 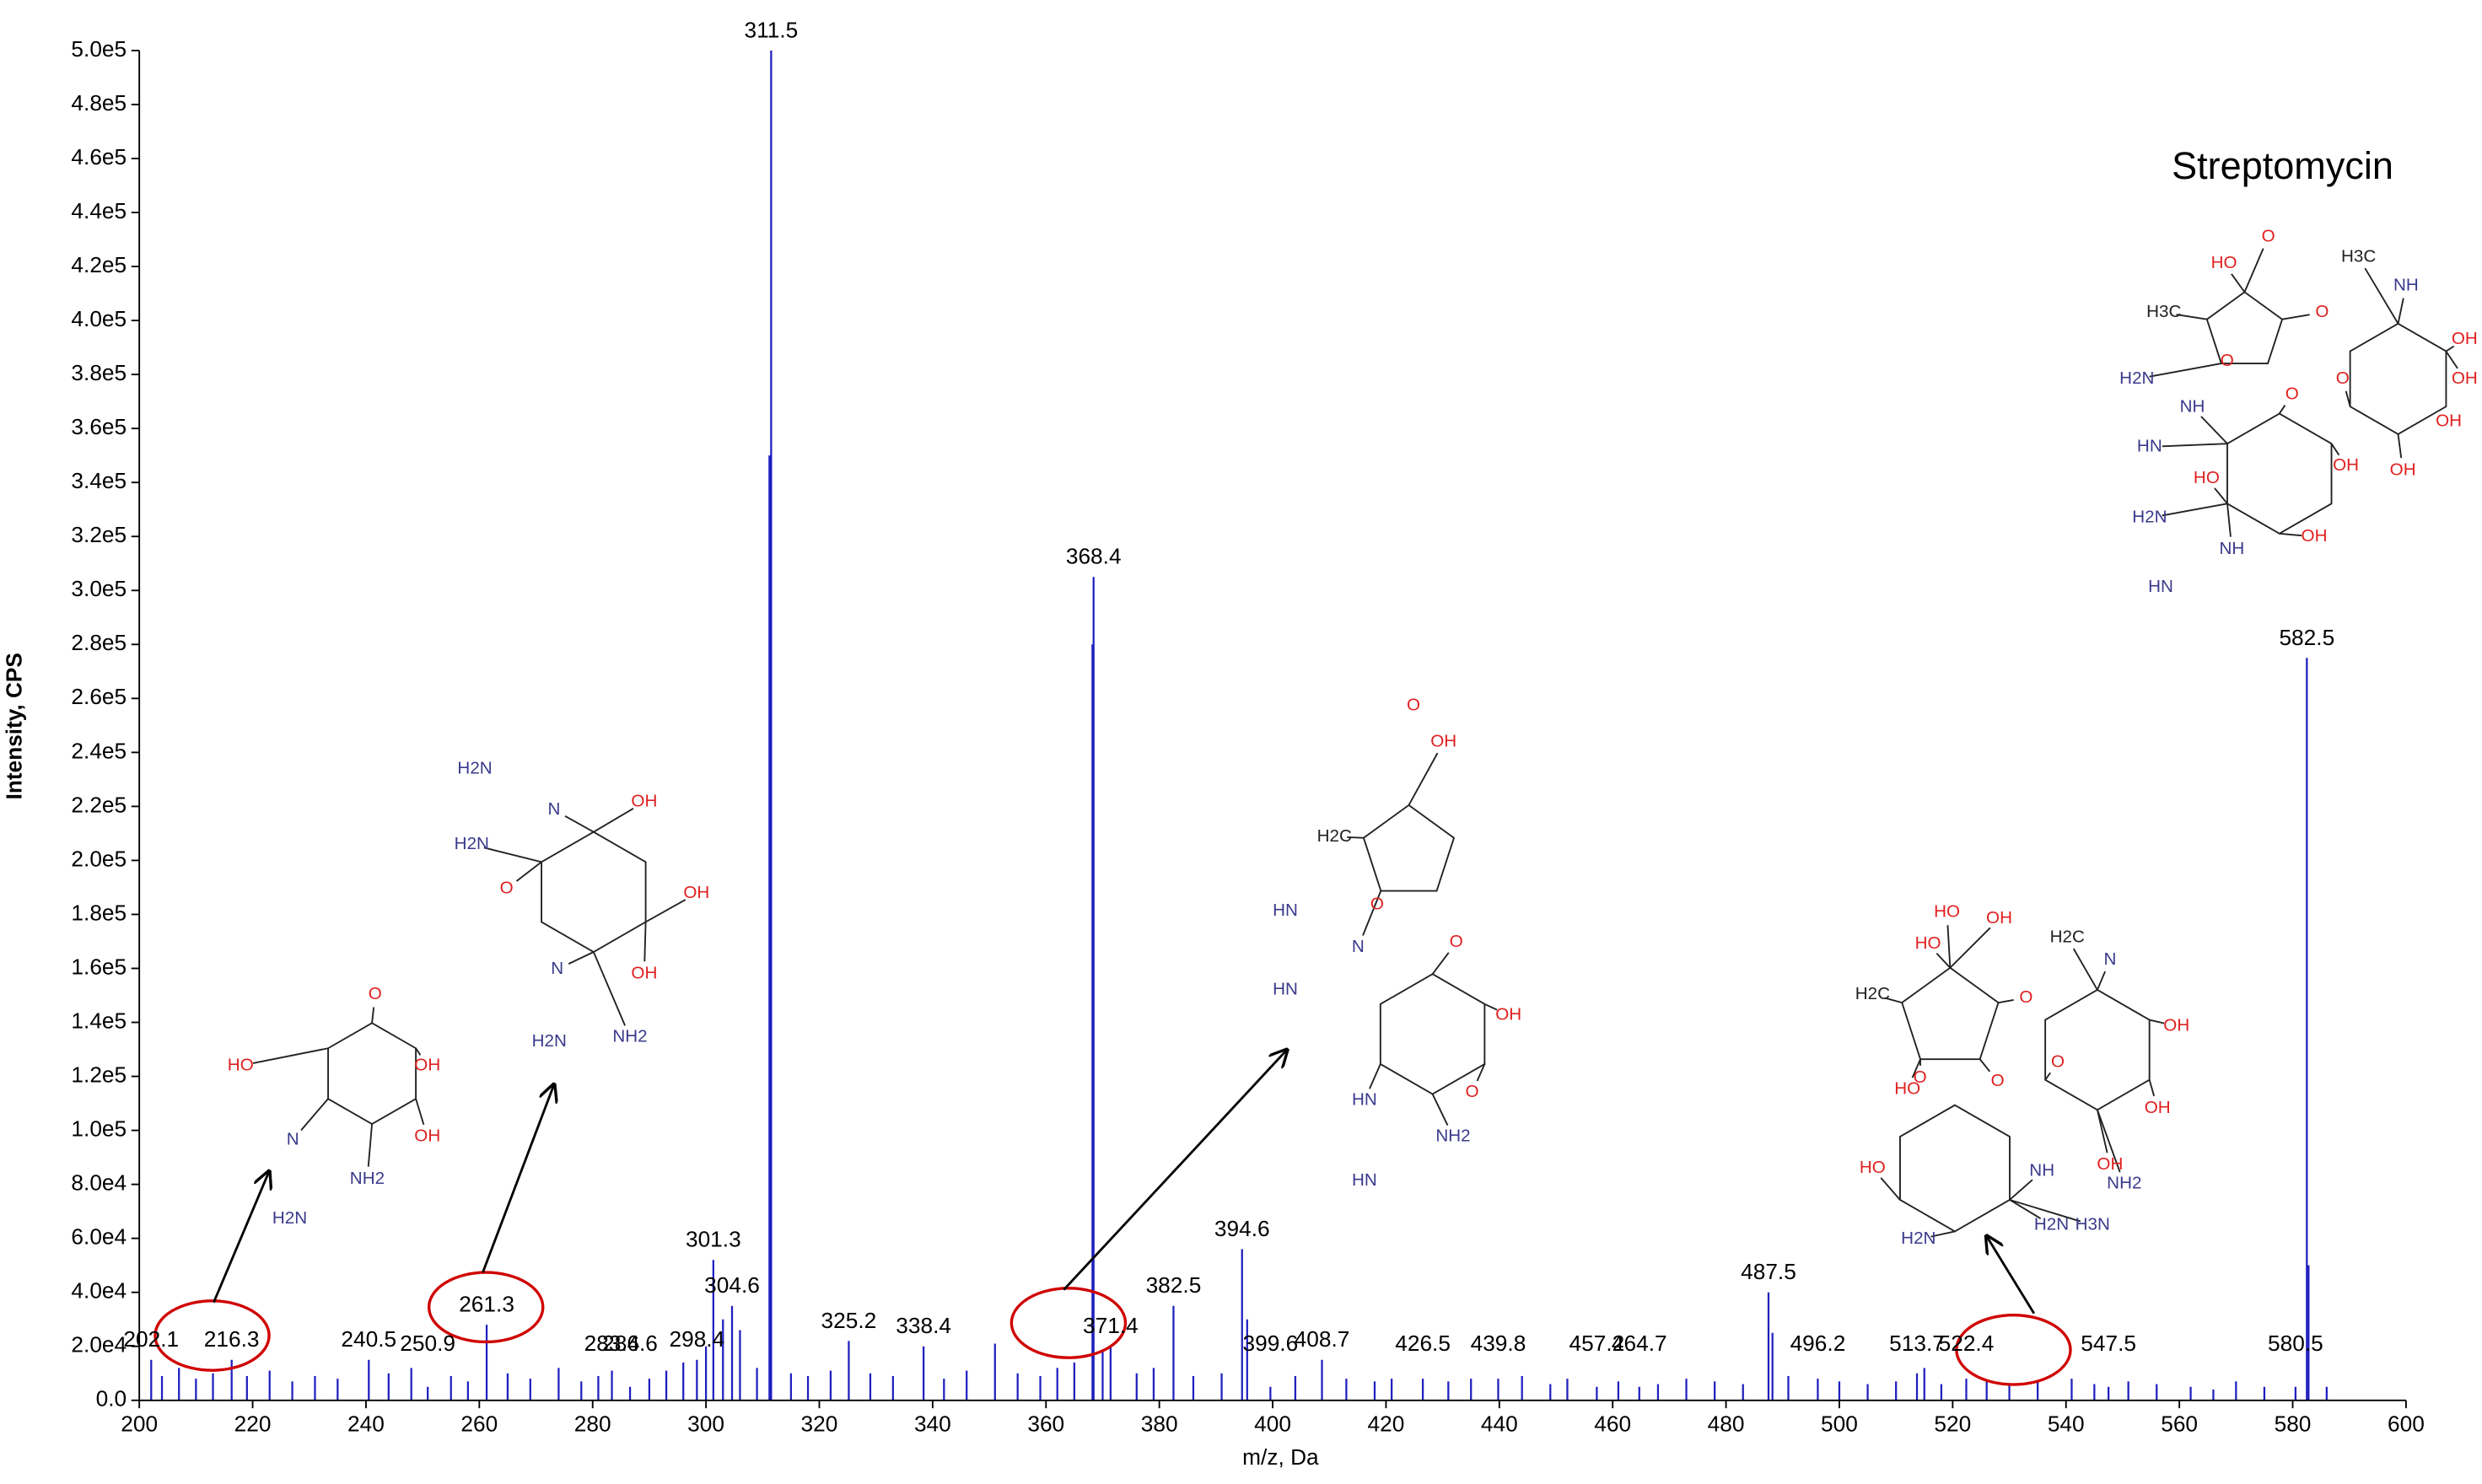 What do you see at coordinates (518, 1178) in the screenshot?
I see `arrow` at bounding box center [518, 1178].